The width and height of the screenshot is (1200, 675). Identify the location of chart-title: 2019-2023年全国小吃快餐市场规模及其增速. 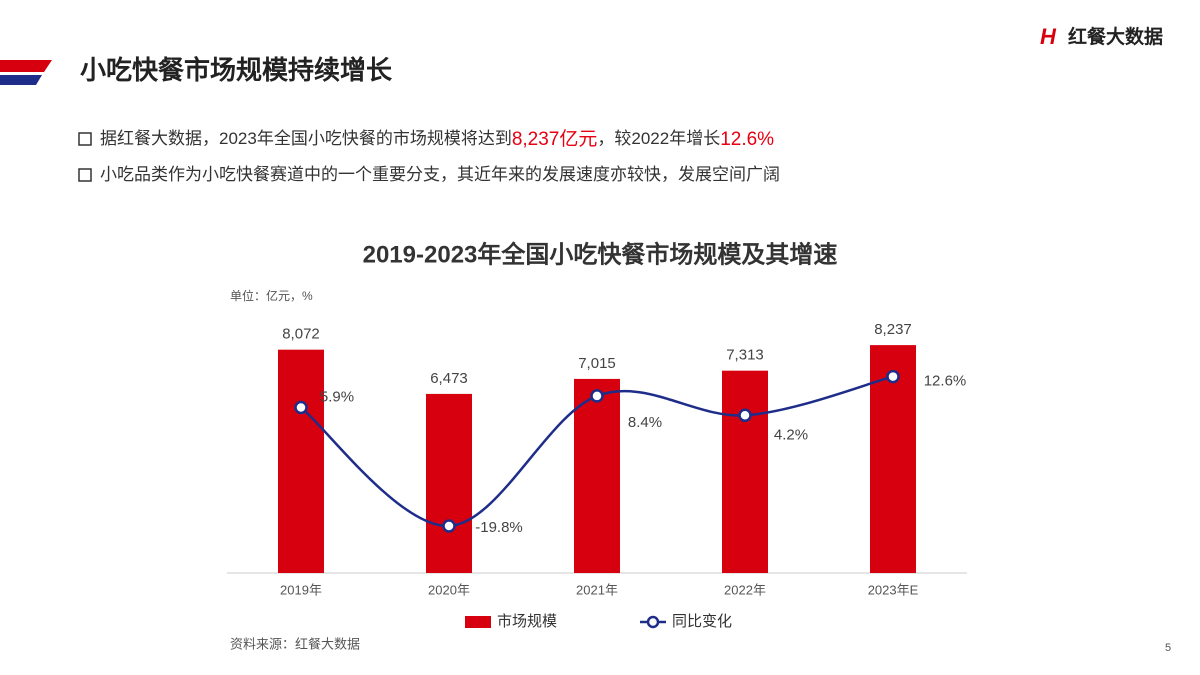
(600, 254).